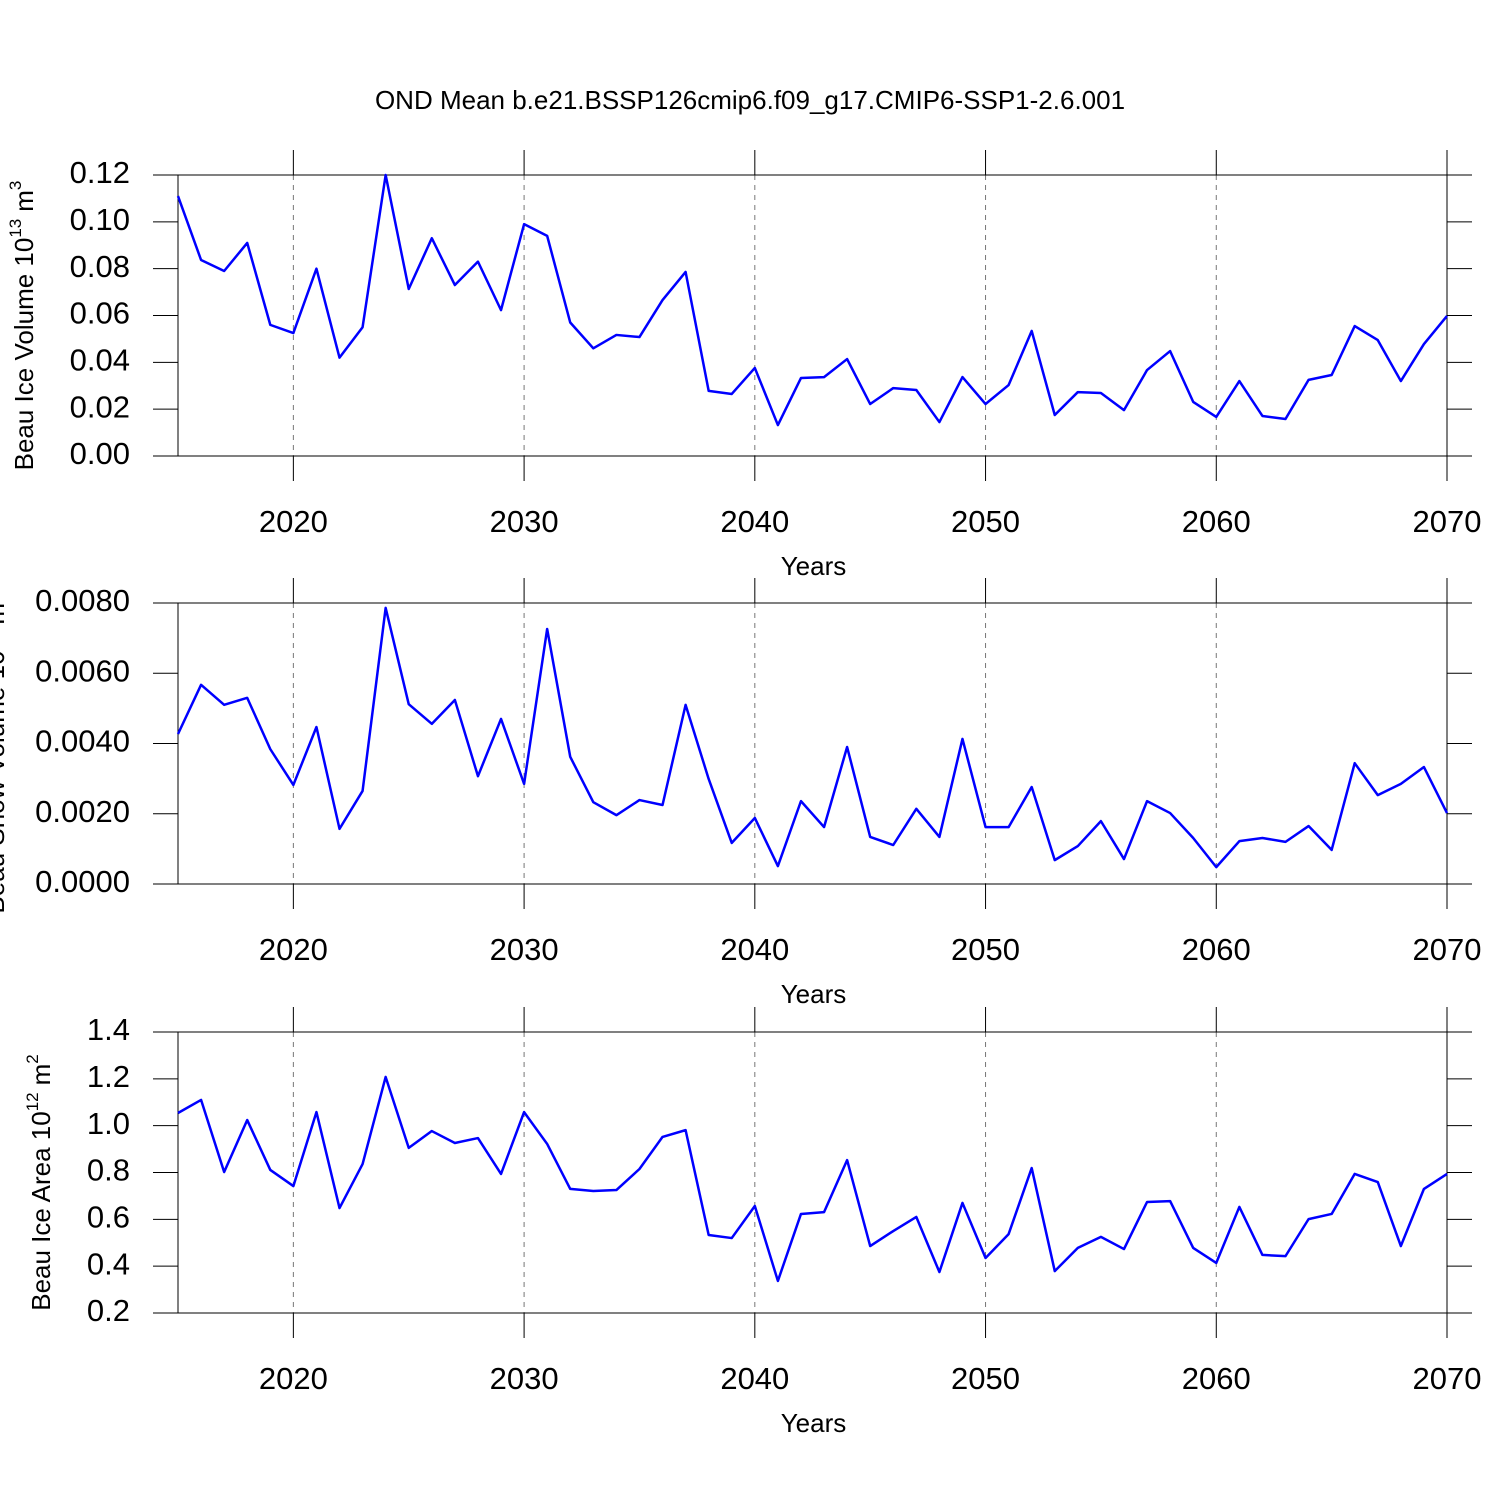  Describe the element at coordinates (100, 172) in the screenshot. I see `y-tick-label: 0.12` at that location.